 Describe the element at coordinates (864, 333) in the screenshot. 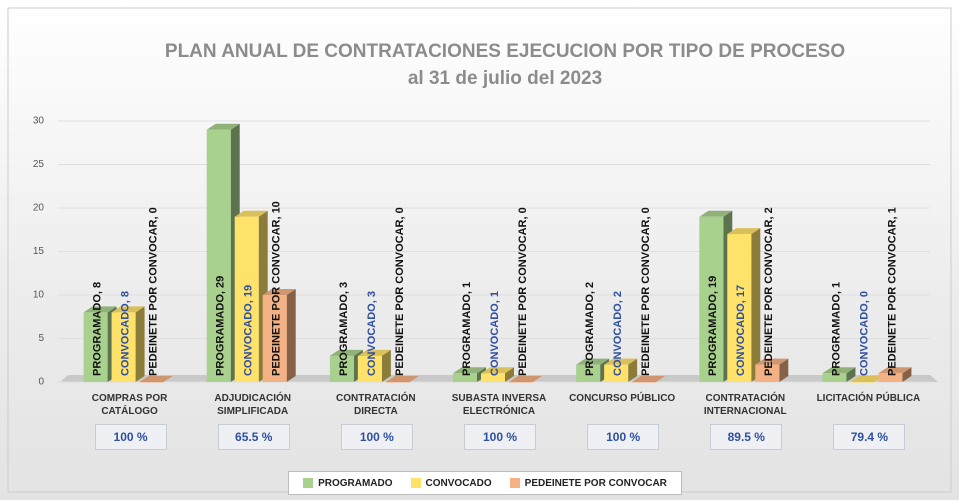

I see `data-label: CONVOCADO, 0` at that location.